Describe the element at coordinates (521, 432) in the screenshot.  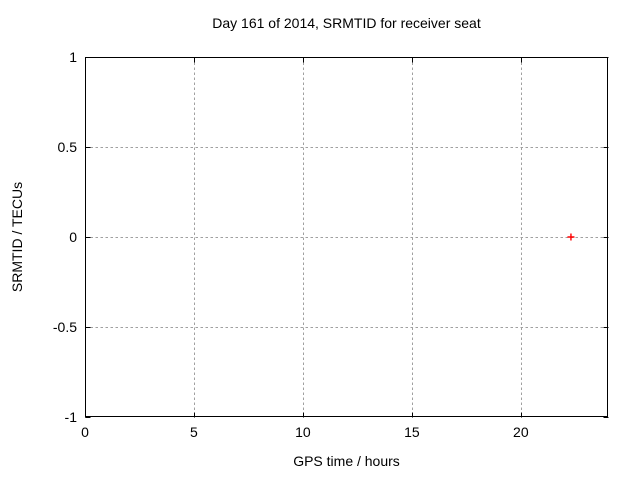
I see `x-tick-label: 20` at that location.